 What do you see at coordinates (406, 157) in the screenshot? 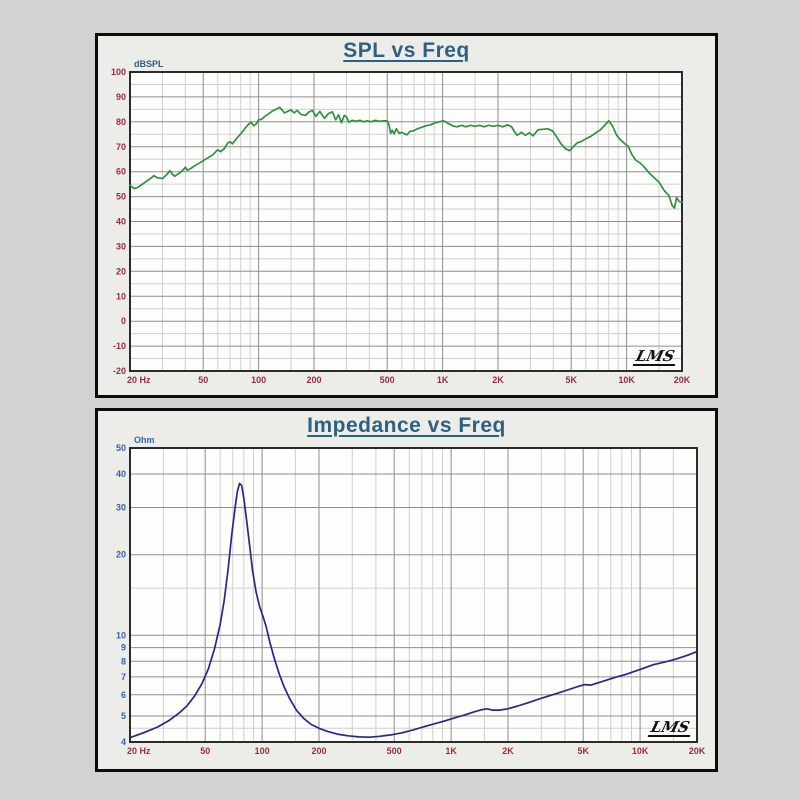
I see `spl-curve` at bounding box center [406, 157].